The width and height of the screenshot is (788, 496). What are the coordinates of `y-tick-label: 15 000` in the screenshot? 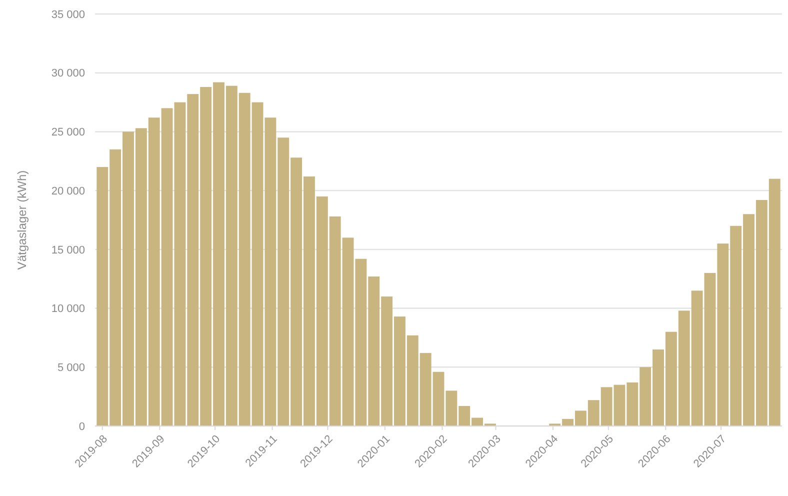 It's located at (68, 250).